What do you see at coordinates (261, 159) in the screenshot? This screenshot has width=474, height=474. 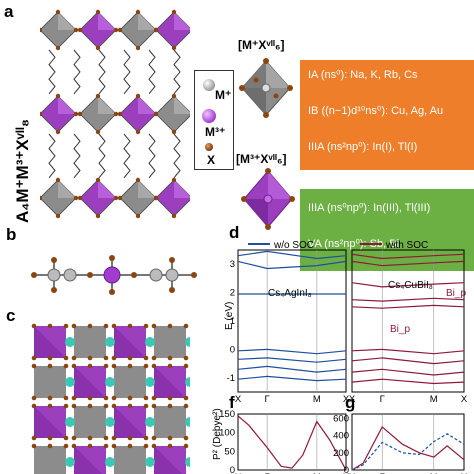 I see `m3-cluster-label: [M³⁺Xᵛᴵᴵ₆]` at bounding box center [261, 159].